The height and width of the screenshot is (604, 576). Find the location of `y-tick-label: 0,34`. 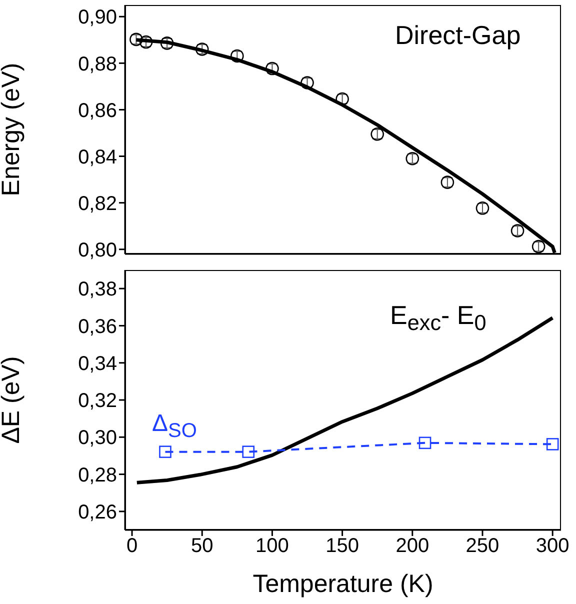

y-tick-label: 0,34 is located at coordinates (97, 363).